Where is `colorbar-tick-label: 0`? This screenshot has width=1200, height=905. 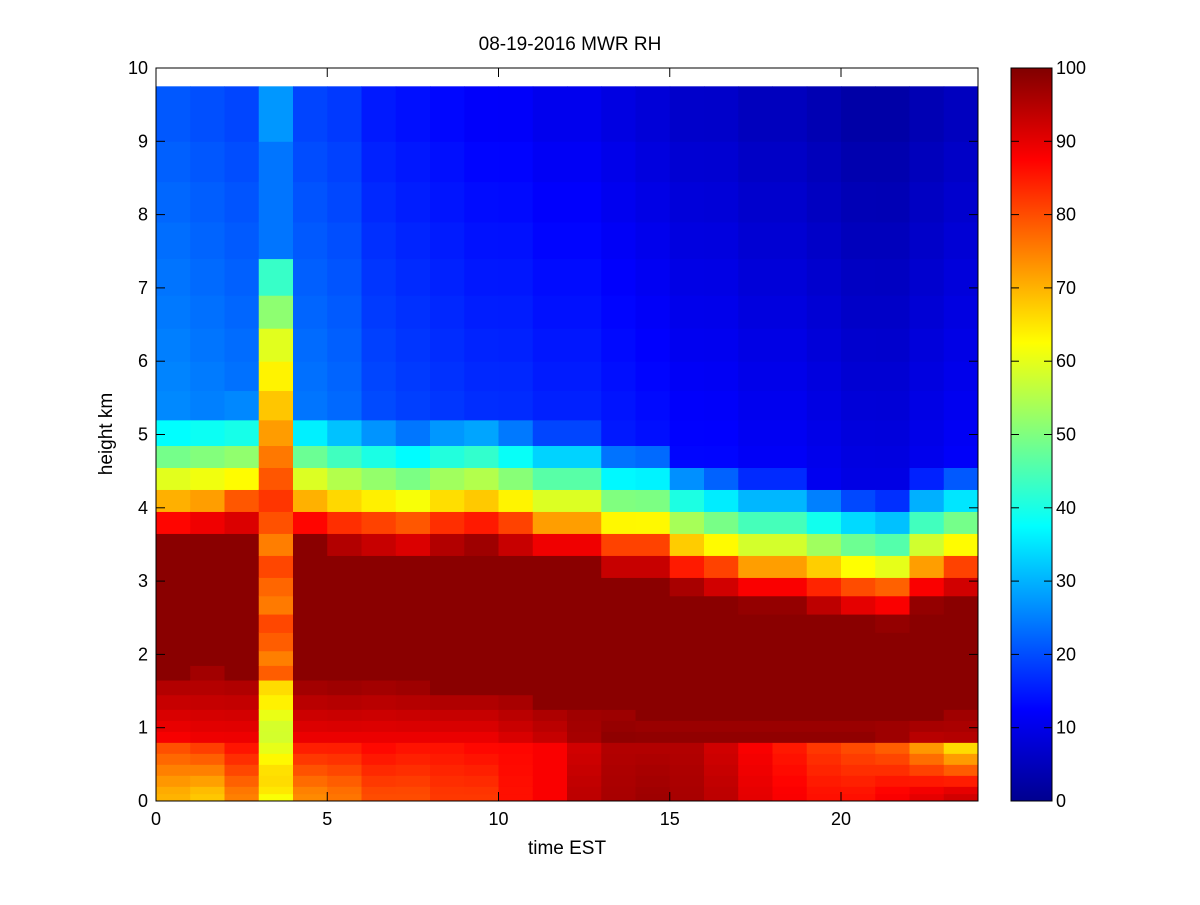 colorbar-tick-label: 0 is located at coordinates (1061, 801).